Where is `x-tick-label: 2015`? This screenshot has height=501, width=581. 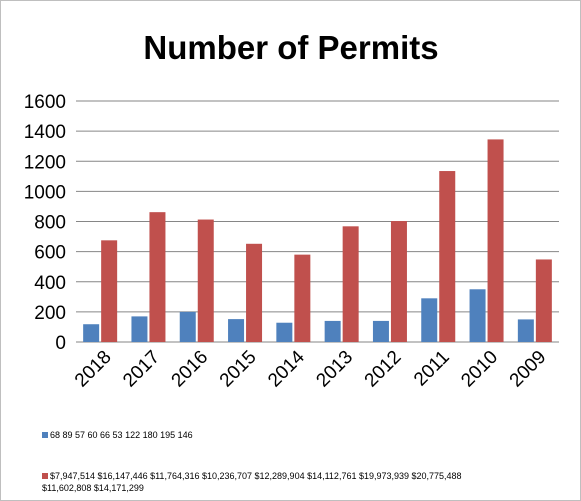 x-tick-label: 2015 is located at coordinates (238, 369).